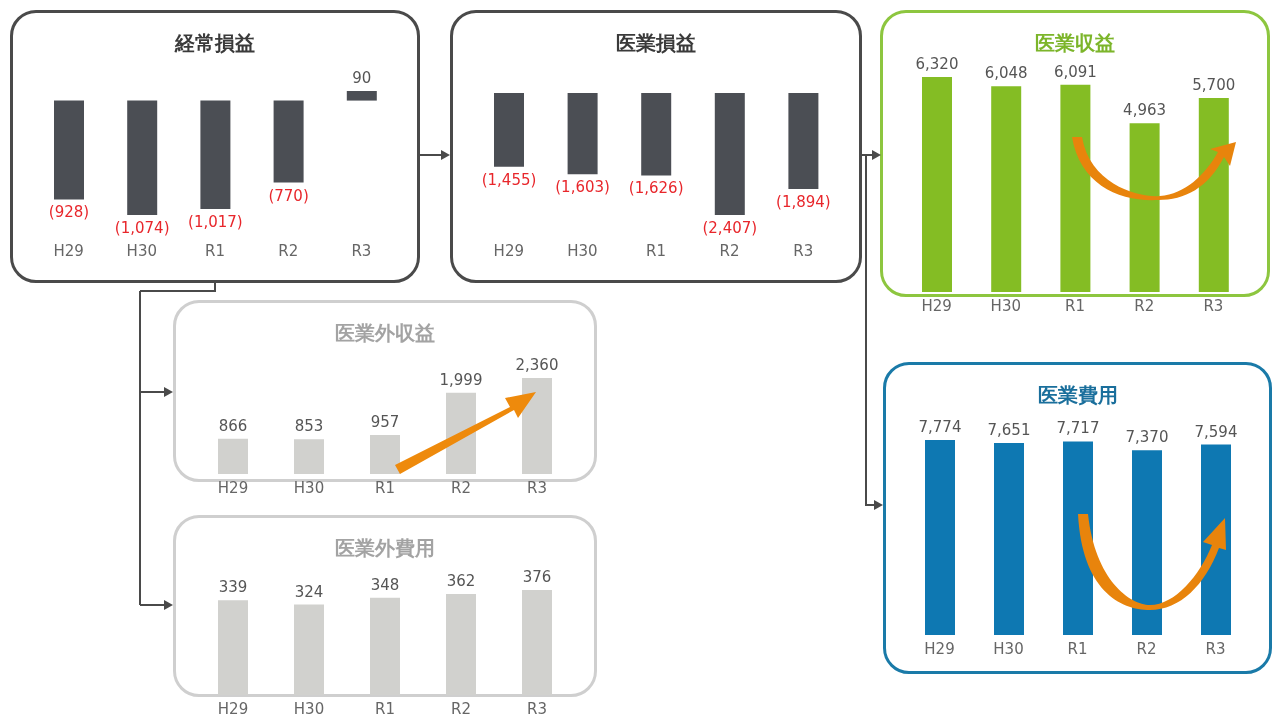 Image resolution: width=1274 pixels, height=722 pixels. I want to click on data-label: 7,774, so click(940, 427).